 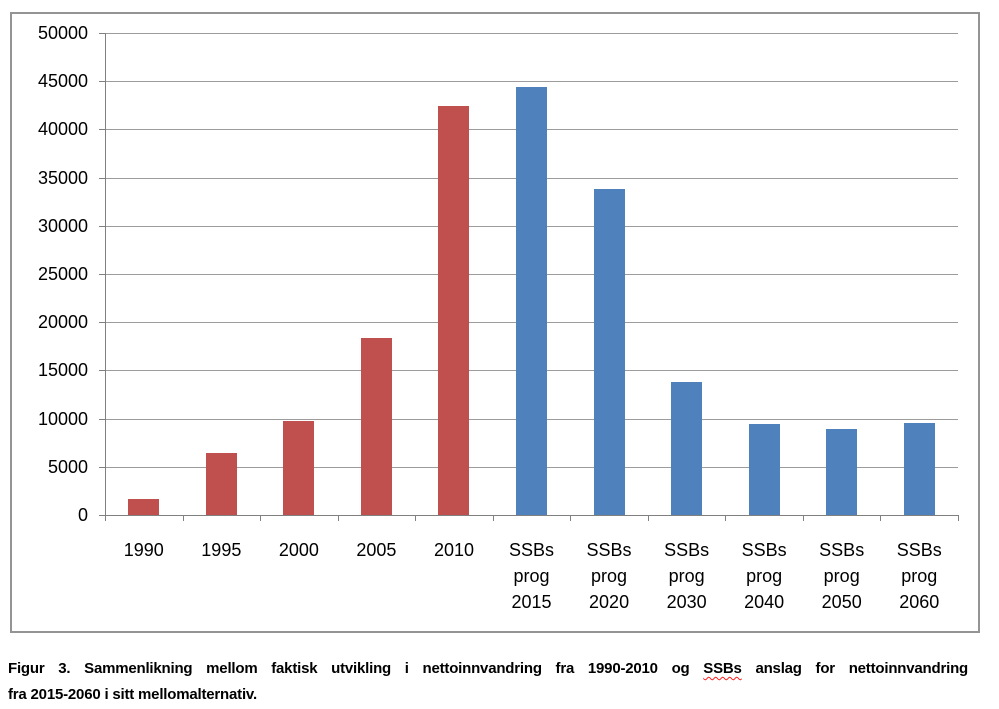 I want to click on bar-ssbs-prog-2015, so click(x=531, y=301).